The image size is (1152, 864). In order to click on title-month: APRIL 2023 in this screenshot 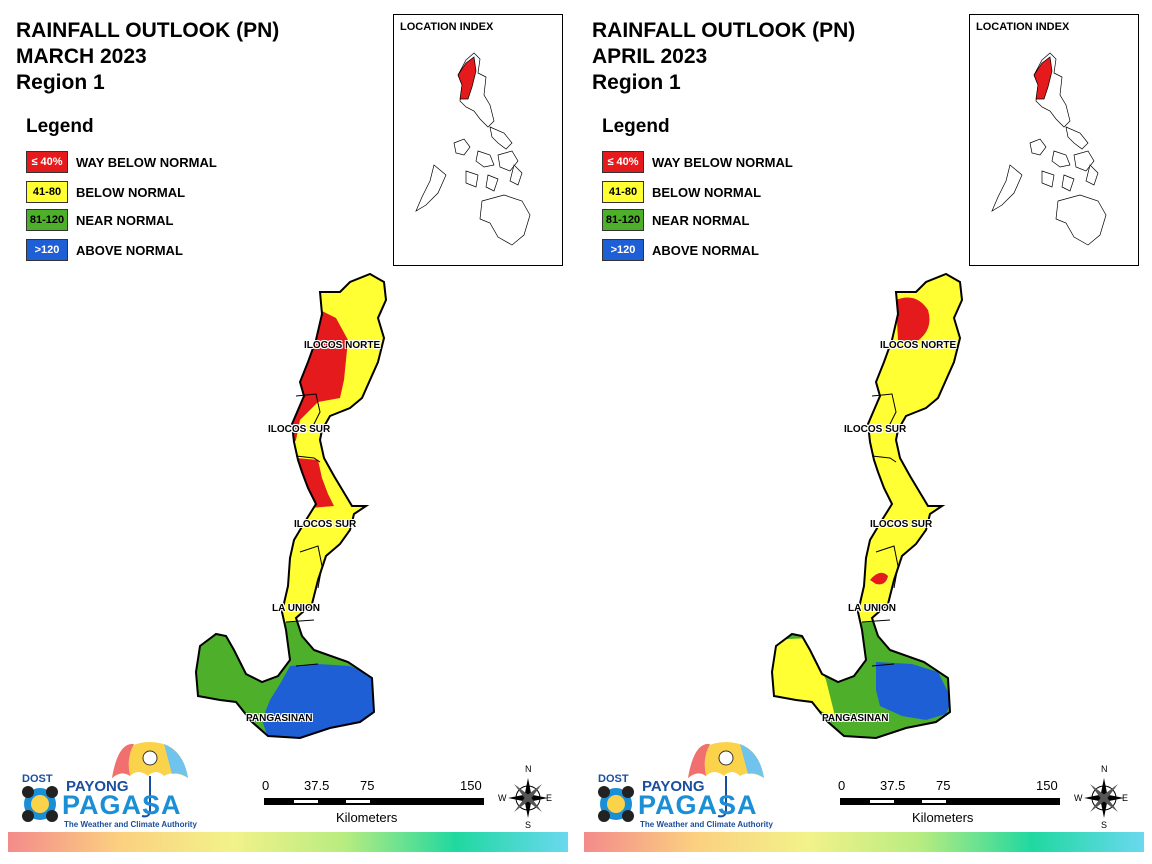, I will do `click(650, 56)`.